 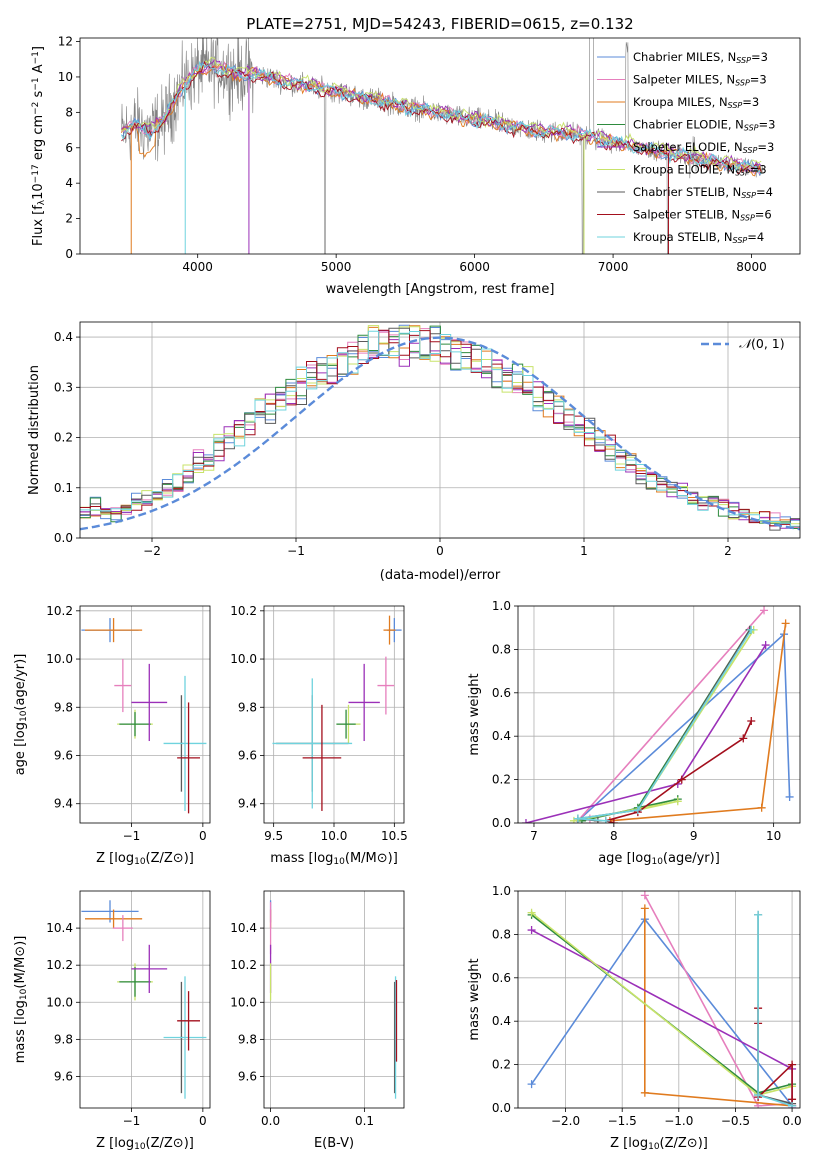 What do you see at coordinates (700, 80) in the screenshot?
I see `legend-entry-label: Salpeter MILES, NSSP=3` at bounding box center [700, 80].